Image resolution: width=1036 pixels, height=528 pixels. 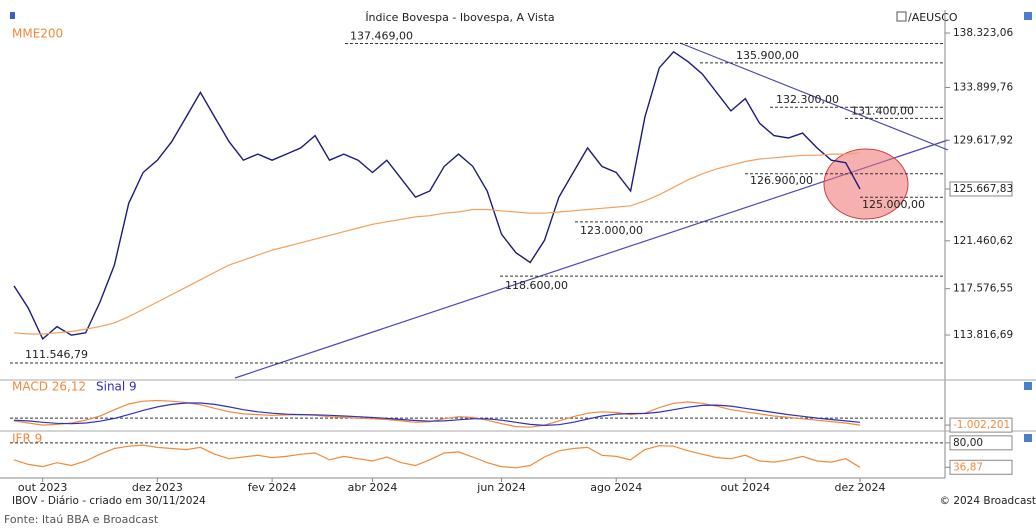 What do you see at coordinates (611, 230) in the screenshot?
I see `level-label: 123.000,00` at bounding box center [611, 230].